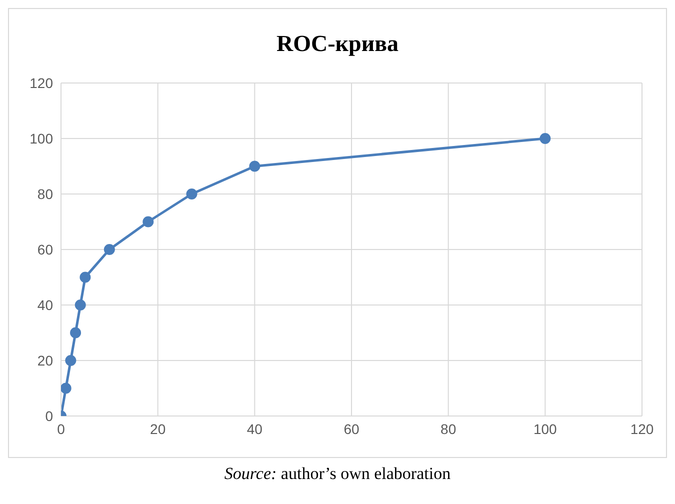 This screenshot has width=675, height=504. Describe the element at coordinates (254, 428) in the screenshot. I see `x-tick-label: 40` at that location.